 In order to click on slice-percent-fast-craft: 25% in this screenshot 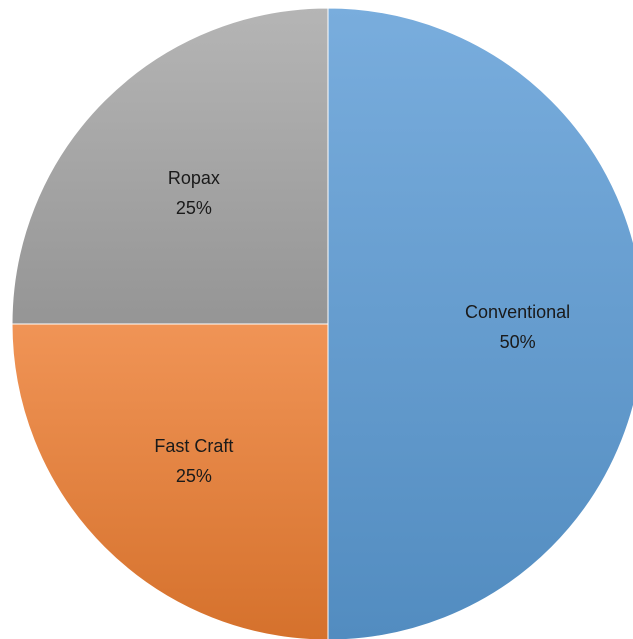, I will do `click(194, 476)`.